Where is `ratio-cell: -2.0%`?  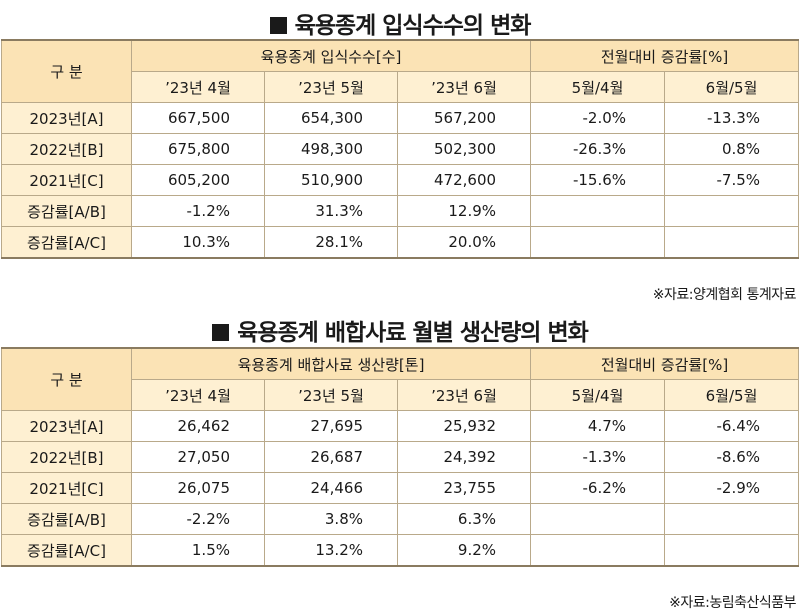 ratio-cell: -2.0% is located at coordinates (598, 118).